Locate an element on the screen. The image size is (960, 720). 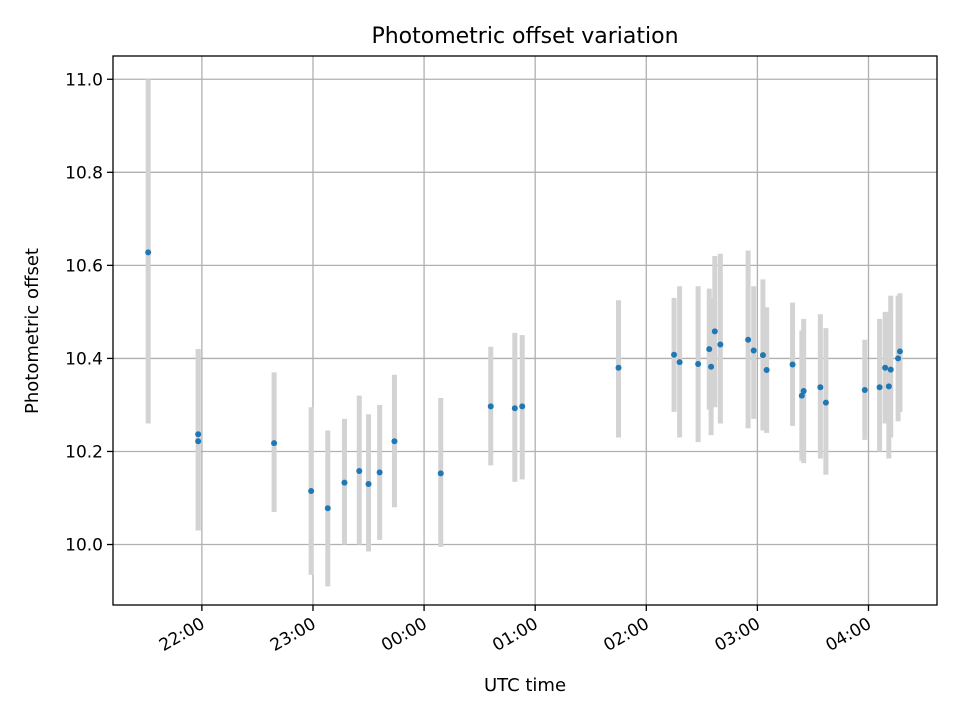
x-tick-label: 23:00 is located at coordinates (293, 635).